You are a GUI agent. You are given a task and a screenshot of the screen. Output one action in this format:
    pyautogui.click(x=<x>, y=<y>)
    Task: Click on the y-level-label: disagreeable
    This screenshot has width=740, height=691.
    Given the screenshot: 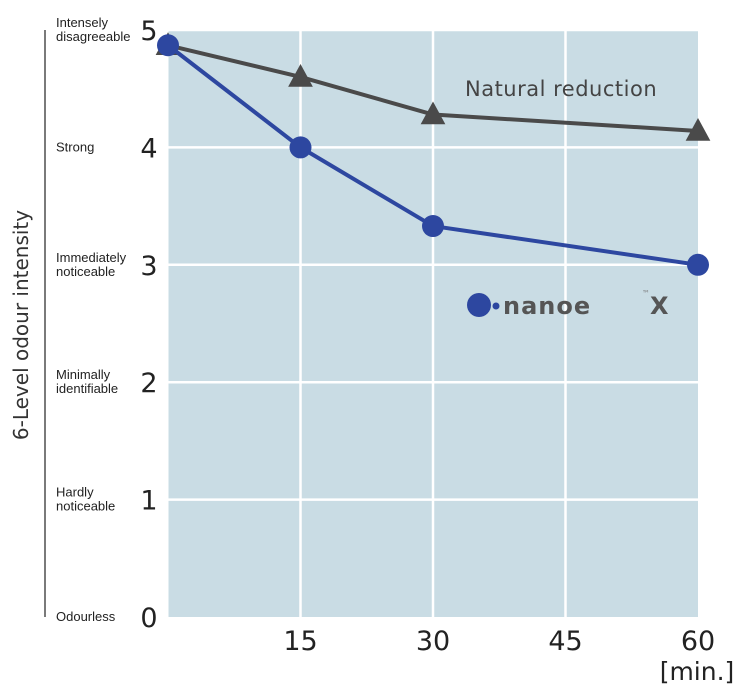 What is the action you would take?
    pyautogui.click(x=93, y=36)
    